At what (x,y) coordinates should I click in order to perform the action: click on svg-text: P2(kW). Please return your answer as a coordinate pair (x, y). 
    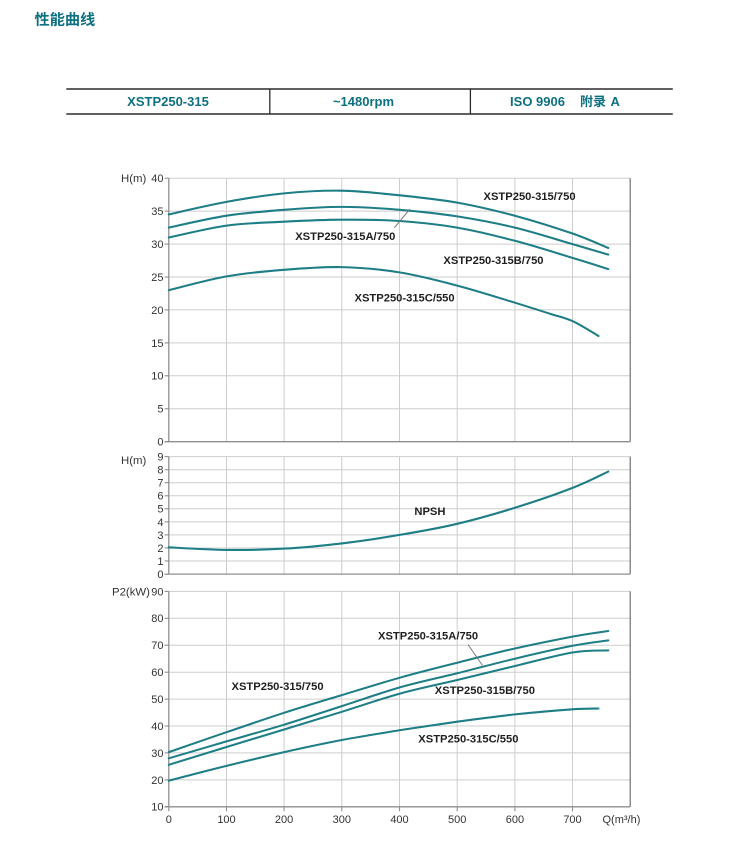
    Looking at the image, I should click on (131, 592).